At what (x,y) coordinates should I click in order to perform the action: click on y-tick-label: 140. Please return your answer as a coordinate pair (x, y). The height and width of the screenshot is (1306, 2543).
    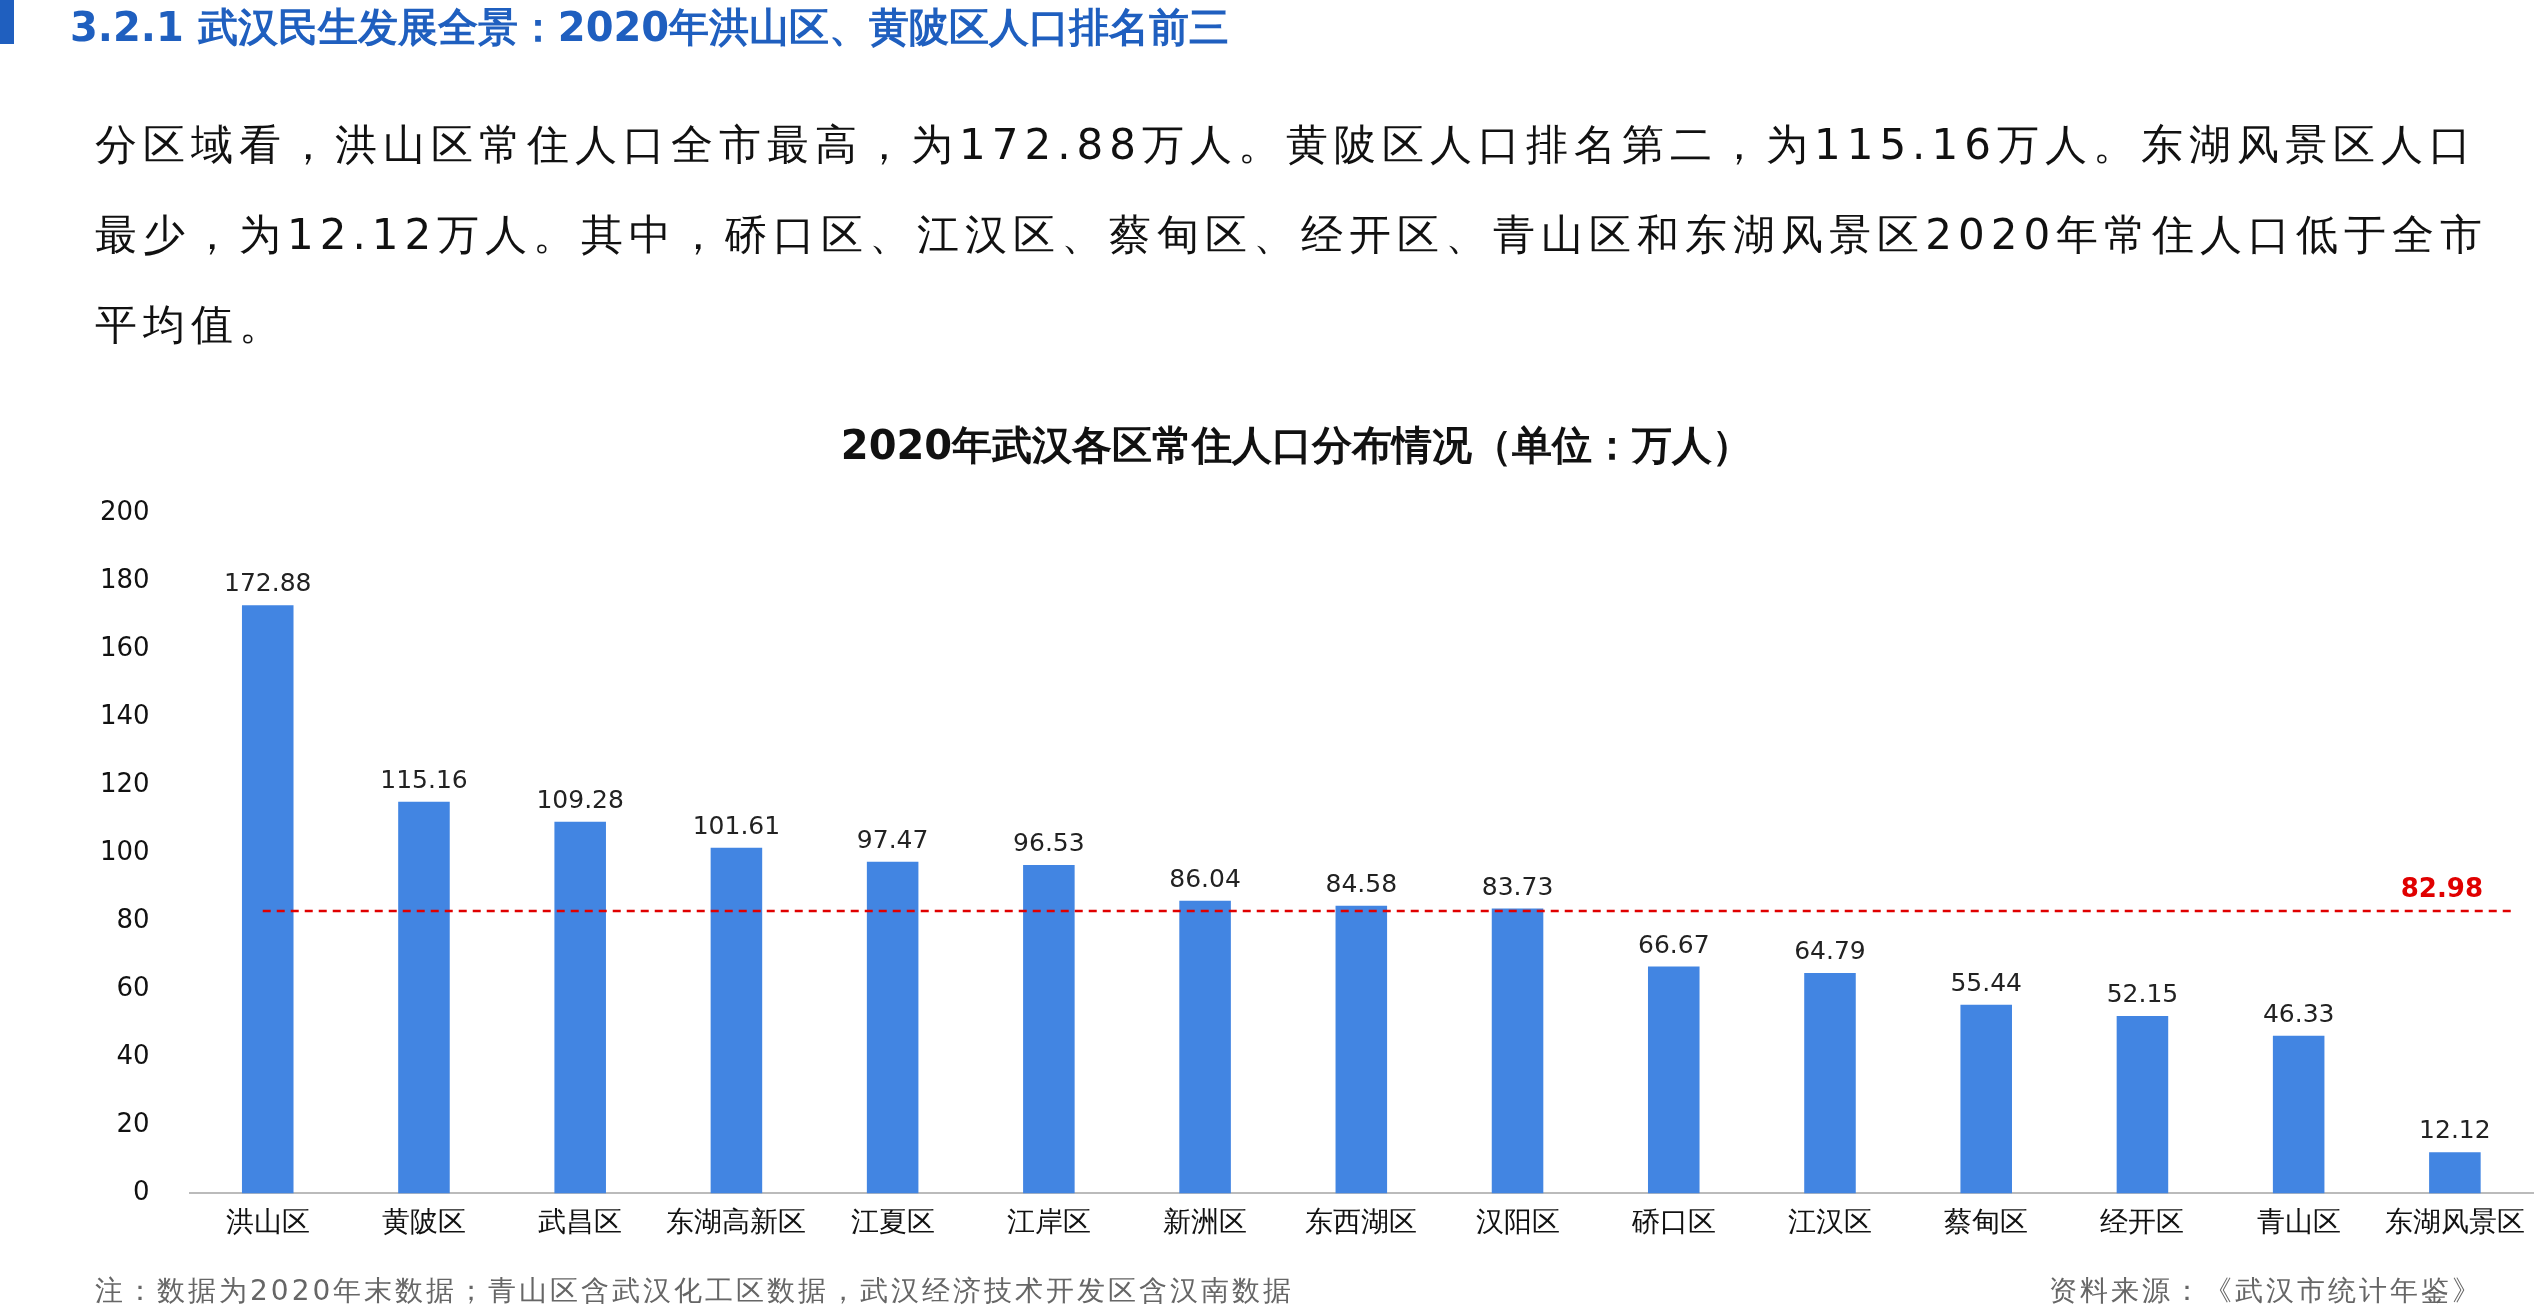
    Looking at the image, I should click on (124, 714).